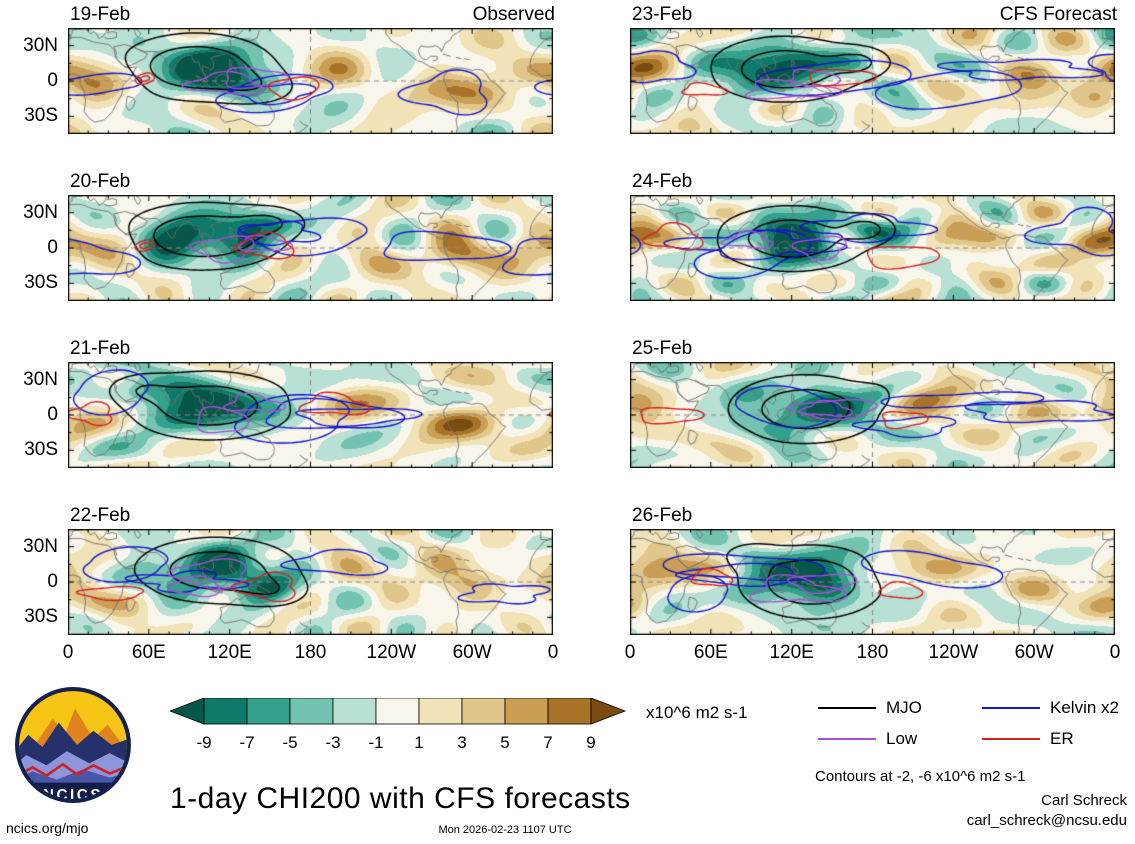 This screenshot has height=844, width=1135. Describe the element at coordinates (312, 516) in the screenshot. I see `panel-header-row: 22-Feb` at that location.